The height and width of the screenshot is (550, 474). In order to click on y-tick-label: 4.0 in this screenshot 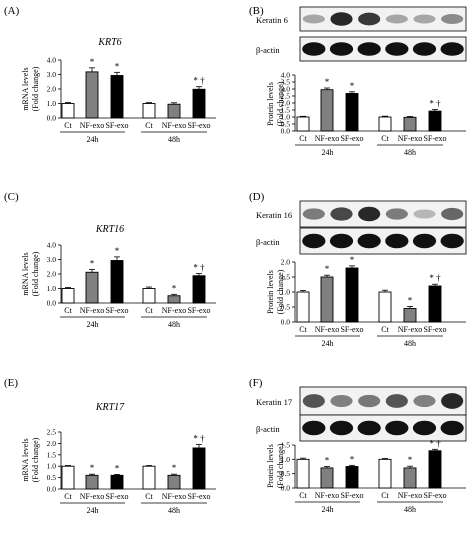, I will do `click(52, 245)`.